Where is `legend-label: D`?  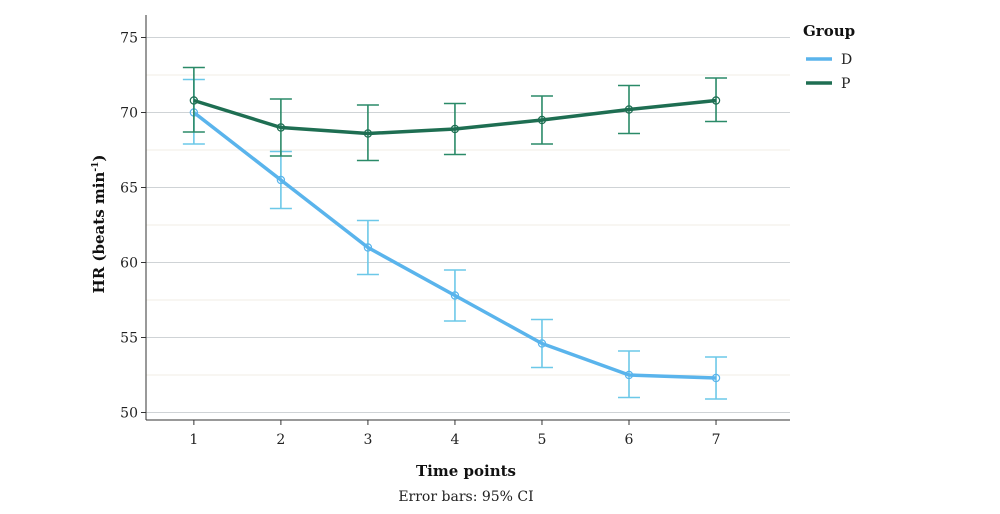 legend-label: D is located at coordinates (846, 60).